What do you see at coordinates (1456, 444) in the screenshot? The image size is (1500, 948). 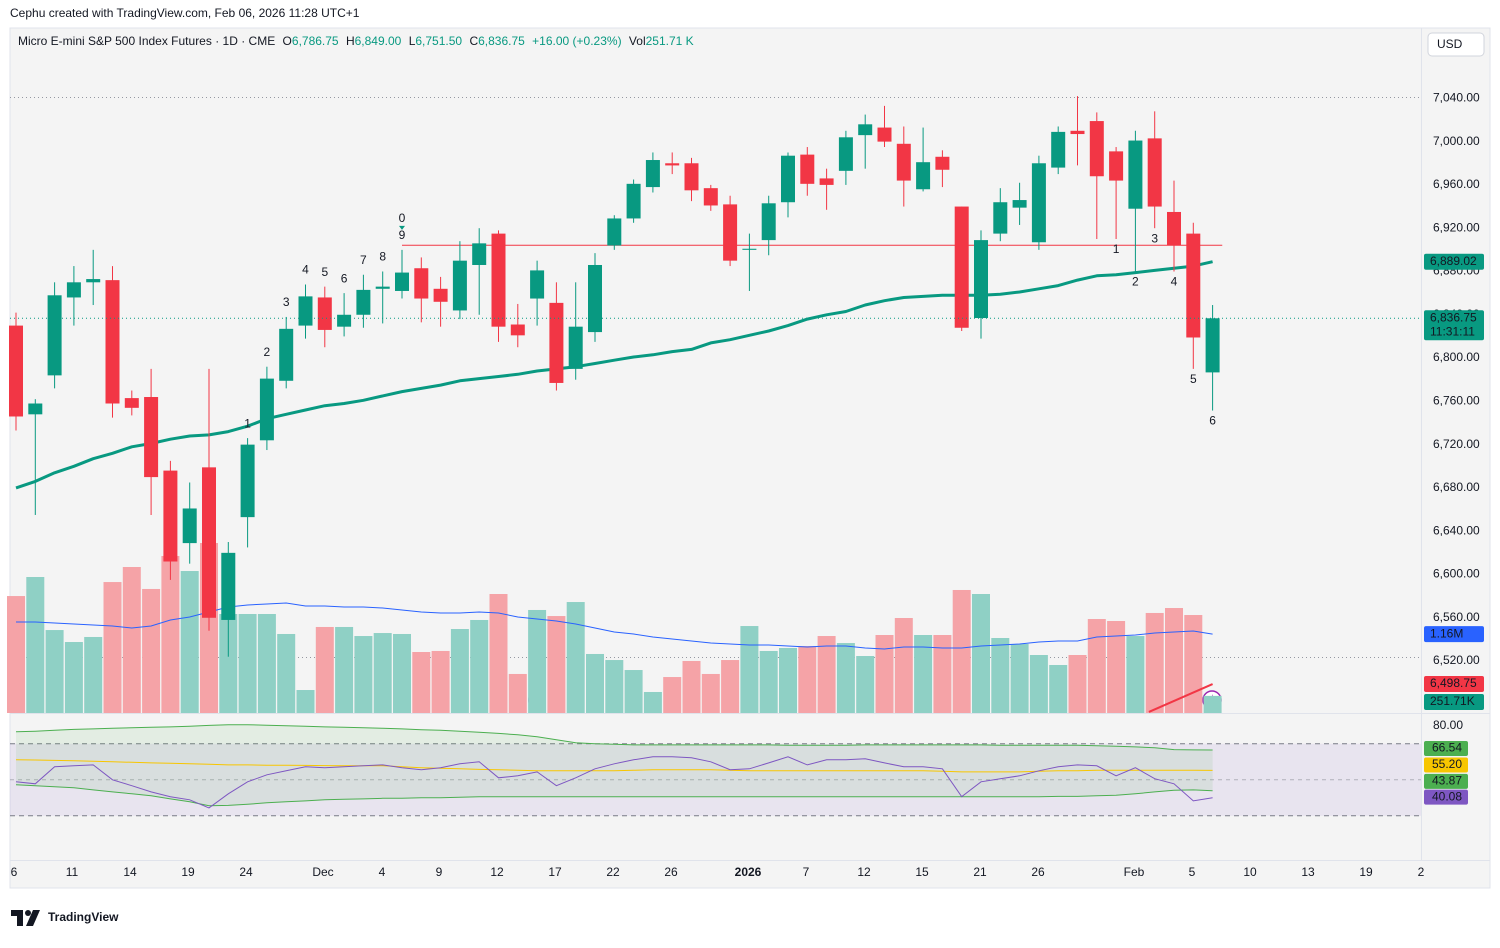 I see `y-tick-label: 6,720.00` at bounding box center [1456, 444].